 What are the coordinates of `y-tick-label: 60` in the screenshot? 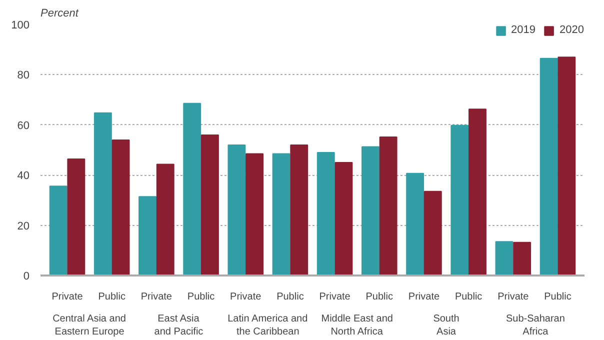 It's located at (23, 126).